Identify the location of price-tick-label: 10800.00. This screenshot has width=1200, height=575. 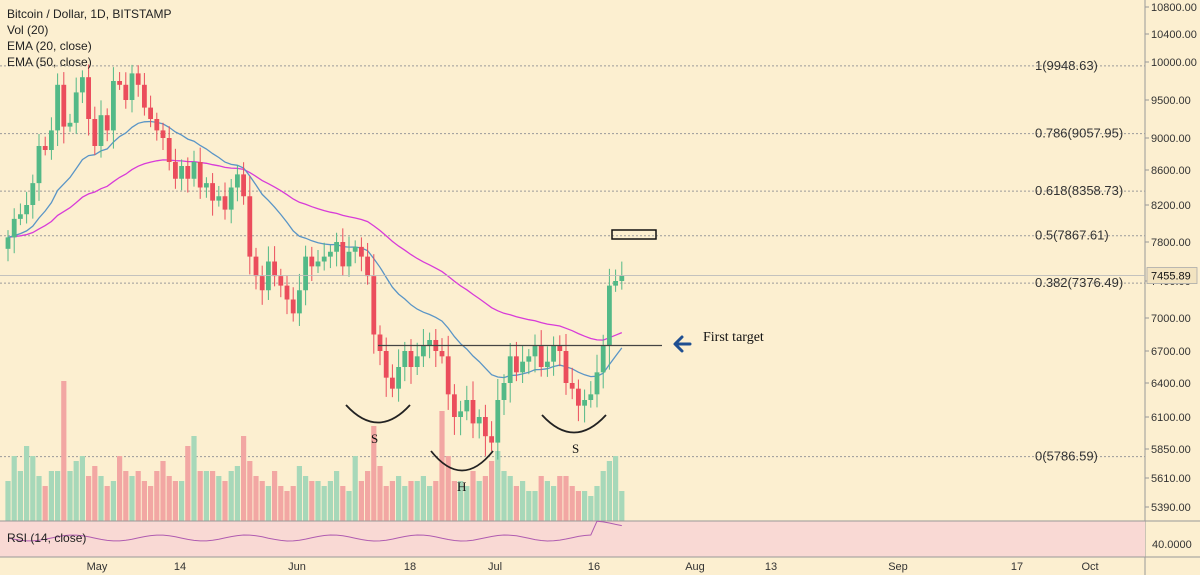
(1174, 8).